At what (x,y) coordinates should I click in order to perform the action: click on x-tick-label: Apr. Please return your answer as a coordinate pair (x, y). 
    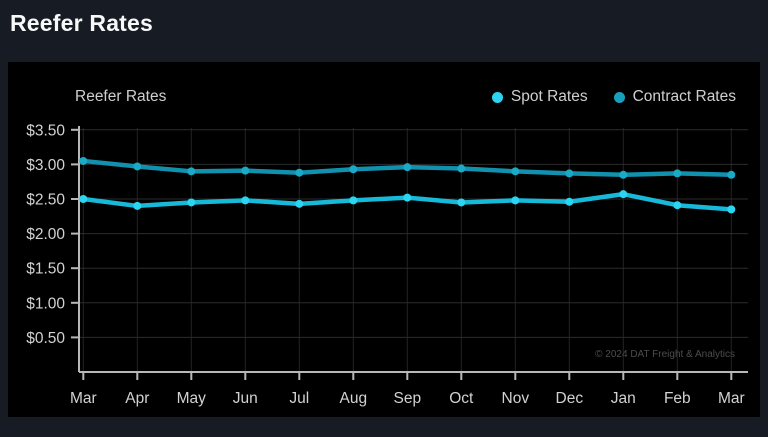
    Looking at the image, I should click on (137, 398).